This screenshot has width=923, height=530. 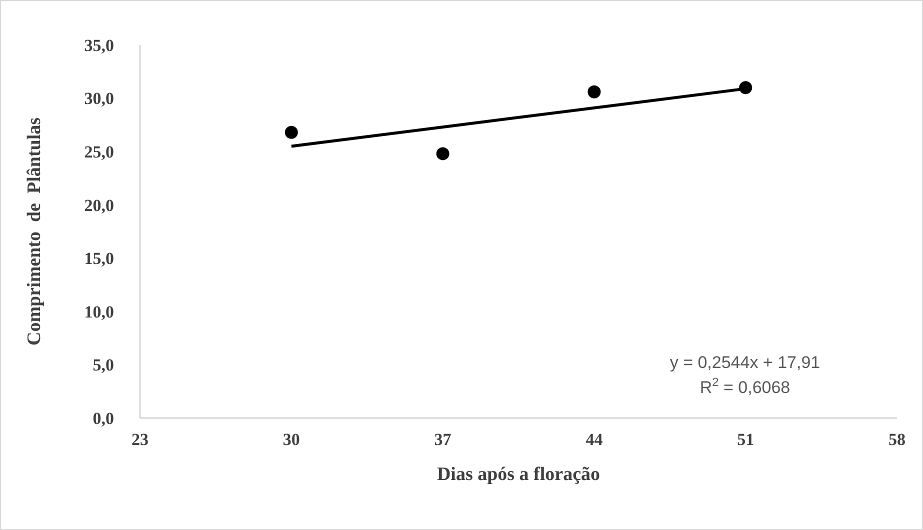 What do you see at coordinates (99, 312) in the screenshot?
I see `y-tick-label: 10,0` at bounding box center [99, 312].